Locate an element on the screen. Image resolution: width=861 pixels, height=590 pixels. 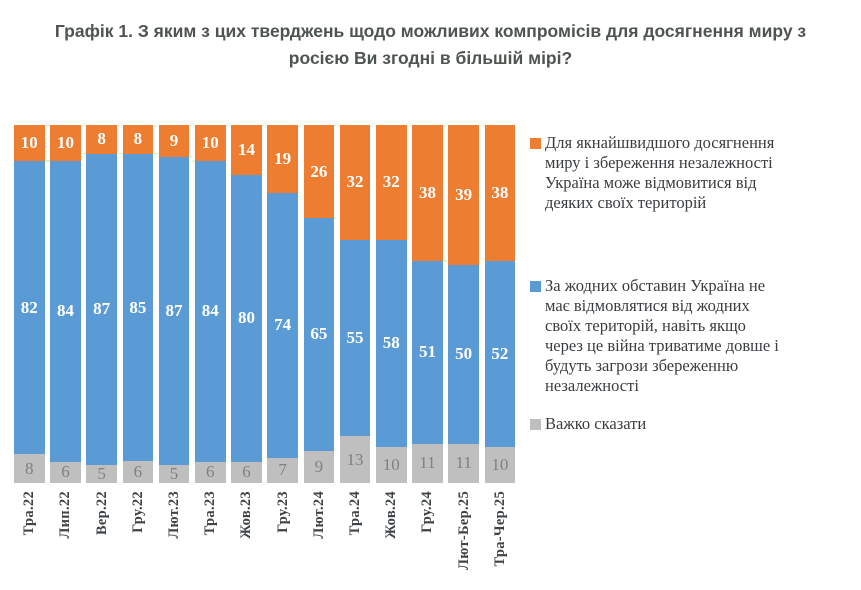
x-axis-label-text: Жов.23 is located at coordinates (246, 515).